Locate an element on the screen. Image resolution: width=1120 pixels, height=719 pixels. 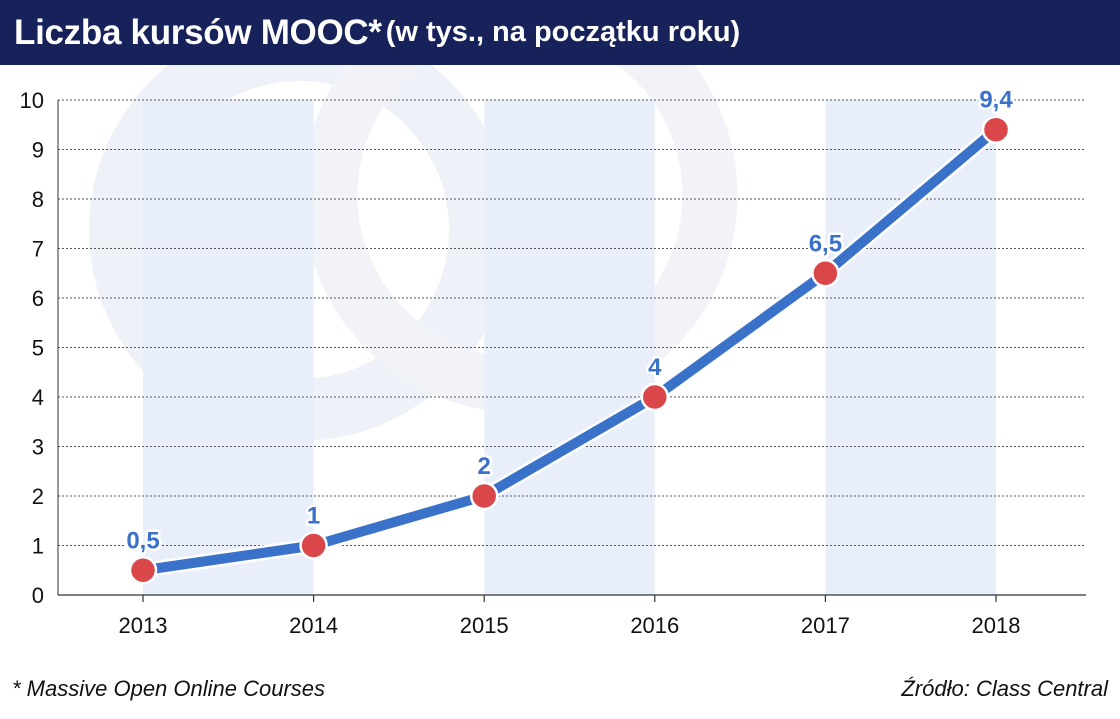
y-tick-label: 0 is located at coordinates (38, 595).